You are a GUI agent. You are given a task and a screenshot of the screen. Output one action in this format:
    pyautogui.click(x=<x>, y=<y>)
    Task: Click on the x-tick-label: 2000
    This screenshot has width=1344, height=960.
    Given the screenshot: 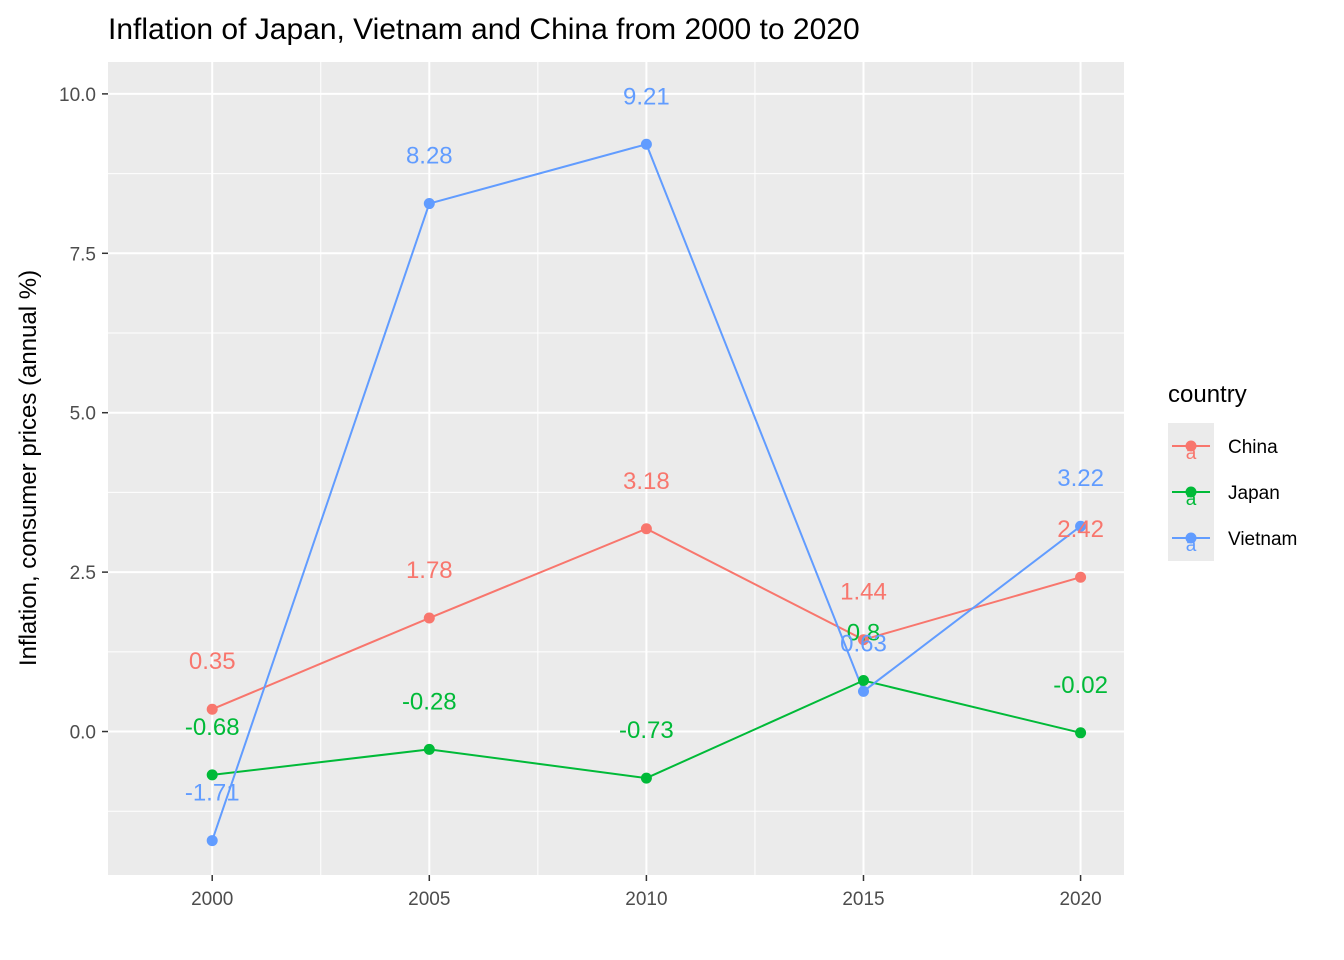 What is the action you would take?
    pyautogui.click(x=212, y=899)
    